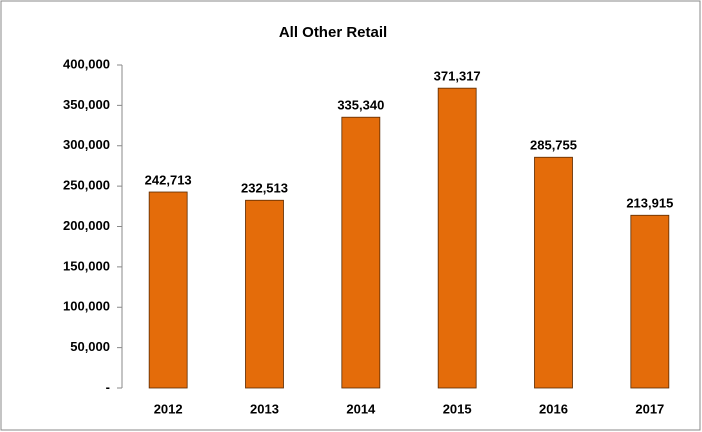  What do you see at coordinates (457, 76) in the screenshot?
I see `value-label: 371,317` at bounding box center [457, 76].